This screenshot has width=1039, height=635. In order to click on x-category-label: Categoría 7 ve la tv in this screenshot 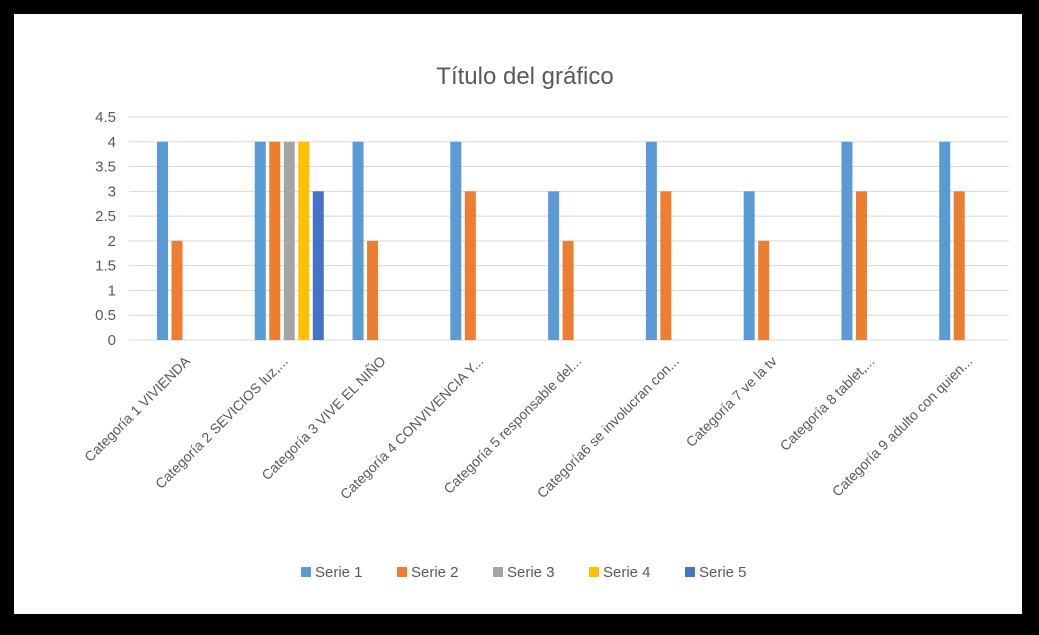, I will do `click(731, 401)`.